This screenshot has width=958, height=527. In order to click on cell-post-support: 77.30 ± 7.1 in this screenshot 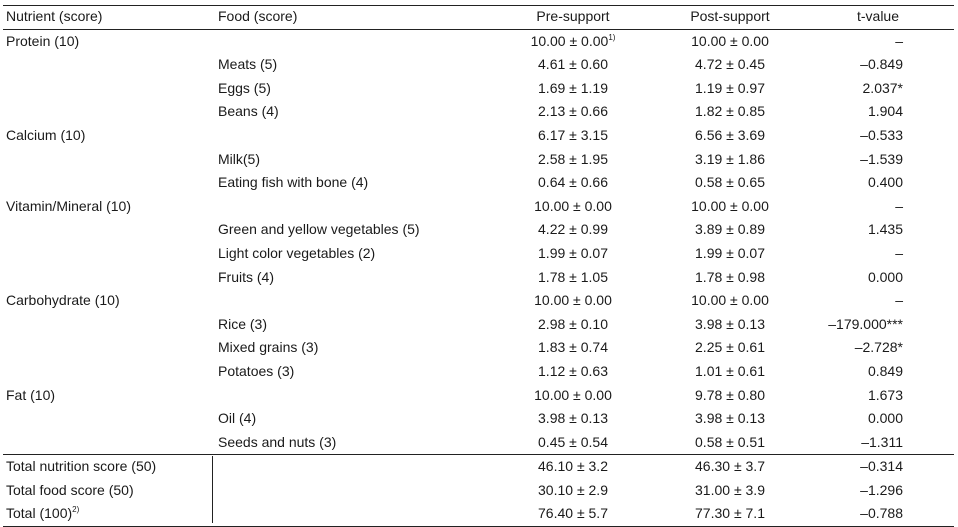, I will do `click(730, 514)`.